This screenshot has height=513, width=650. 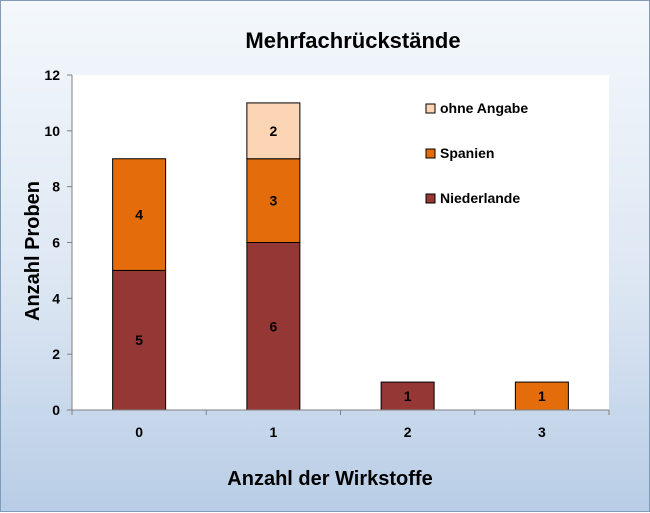 What do you see at coordinates (484, 108) in the screenshot?
I see `legend-label: ohne Angabe` at bounding box center [484, 108].